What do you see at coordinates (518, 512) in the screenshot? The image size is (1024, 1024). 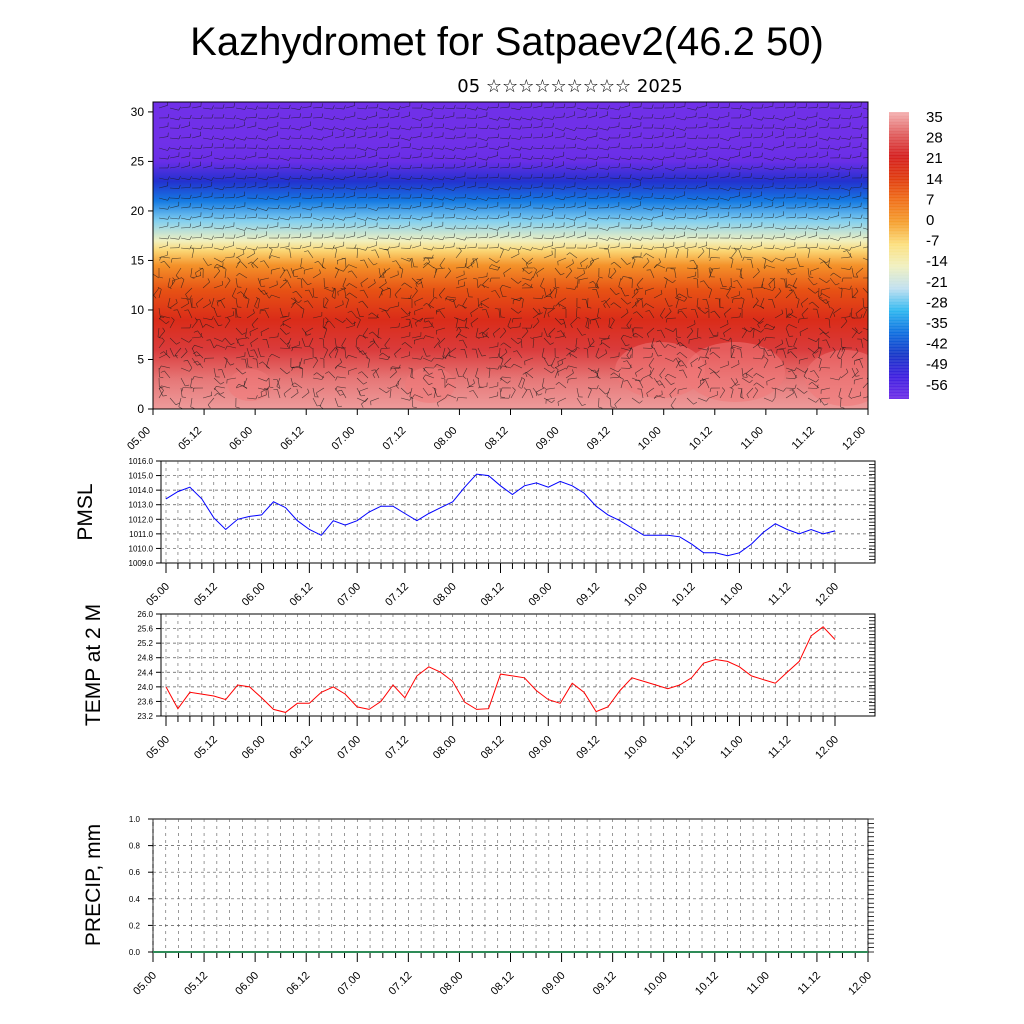 I see `plot-frame` at bounding box center [518, 512].